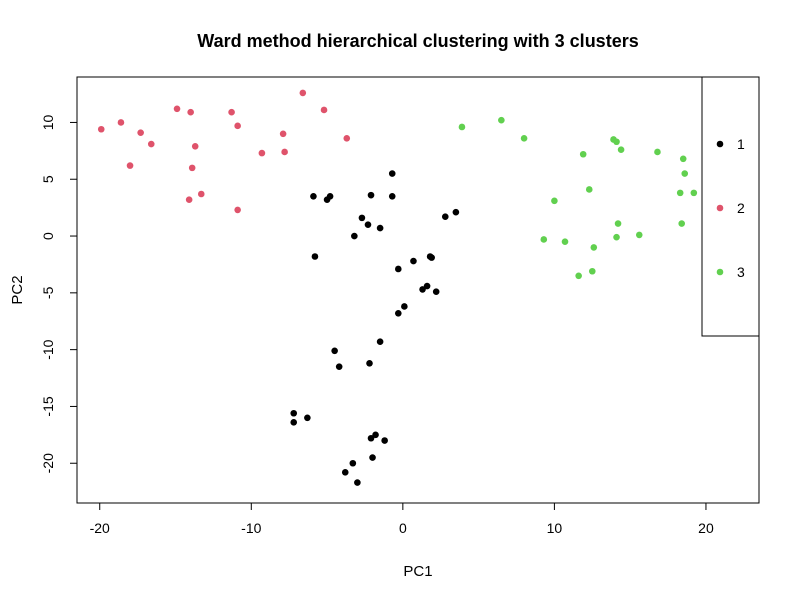 The image size is (800, 600). Describe the element at coordinates (48, 122) in the screenshot. I see `y-tick-label: 10` at that location.